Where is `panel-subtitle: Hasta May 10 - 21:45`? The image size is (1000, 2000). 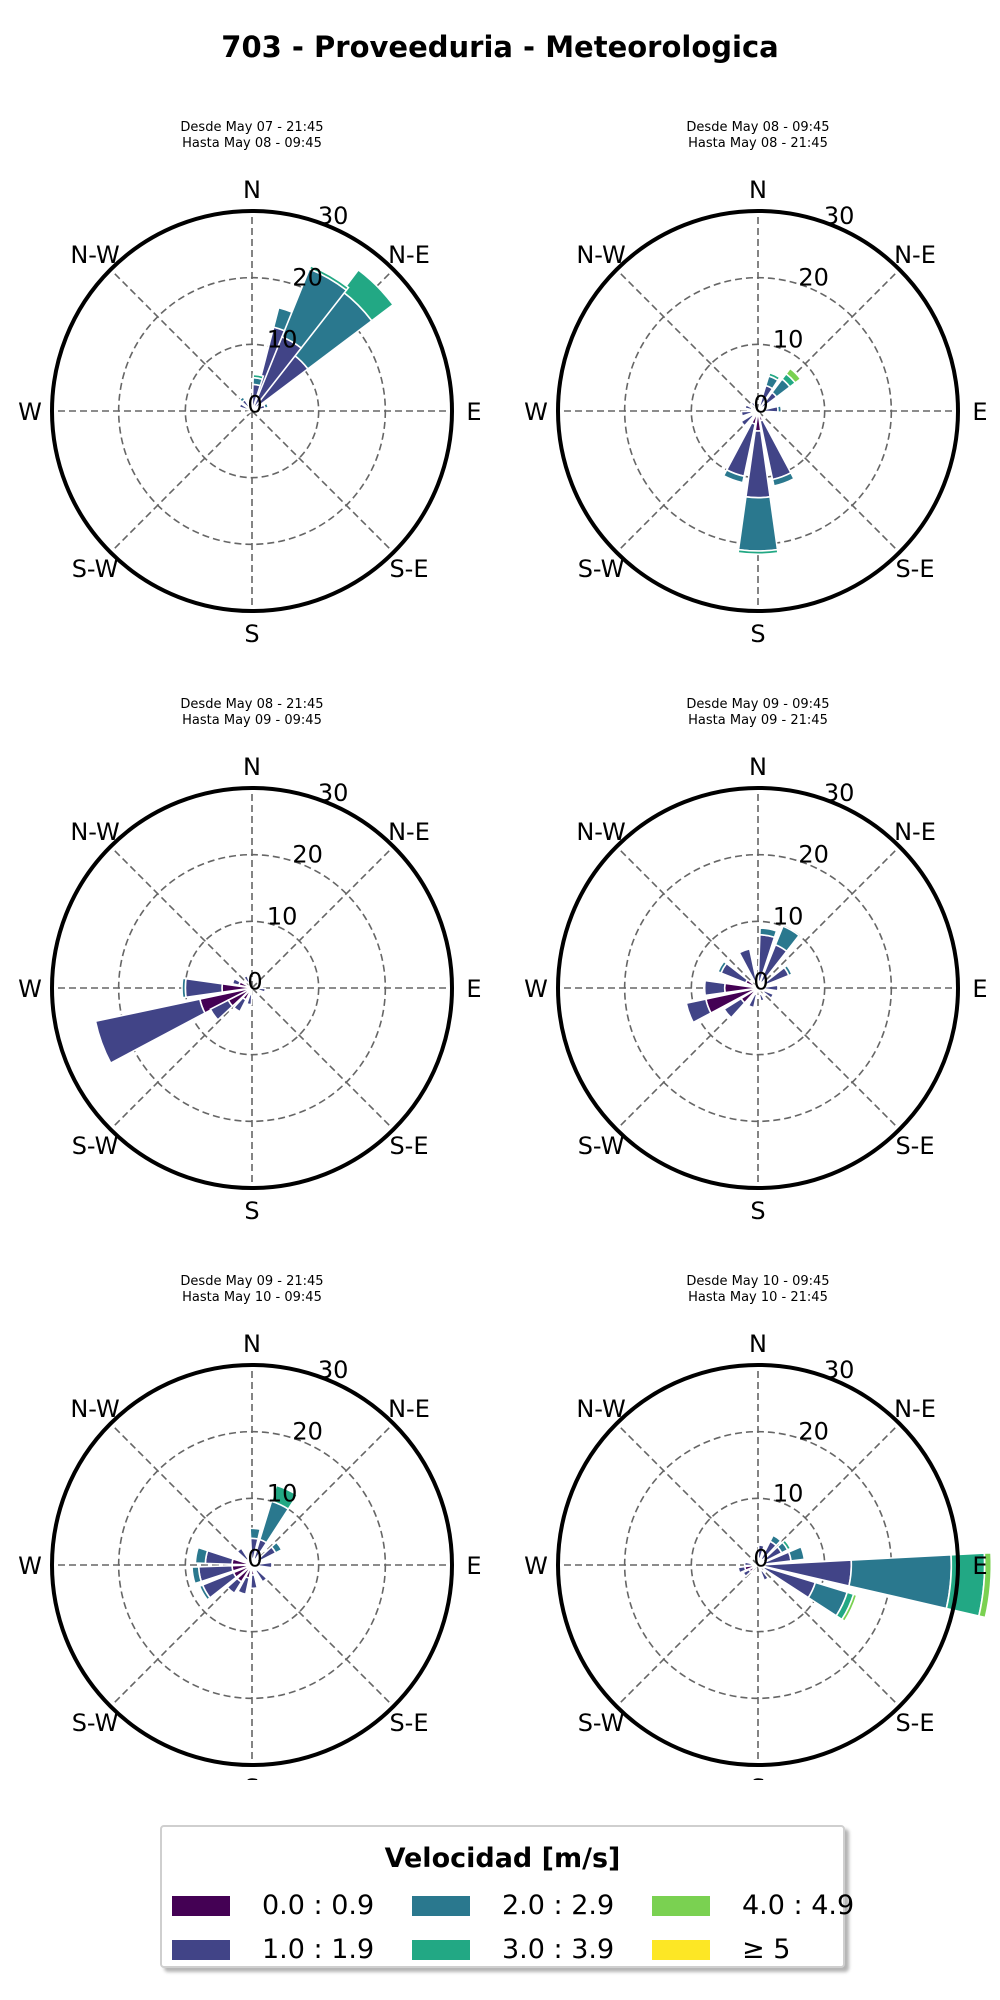
panel-subtitle: Hasta May 10 - 21:45 is located at coordinates (758, 1297).